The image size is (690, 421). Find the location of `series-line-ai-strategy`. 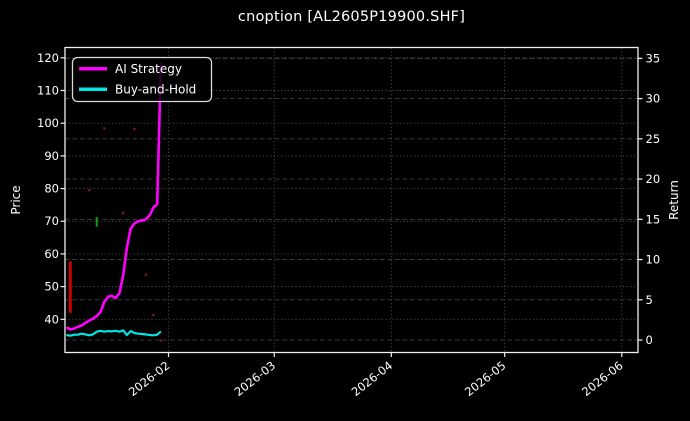

series-line-ai-strategy is located at coordinates (114, 196).